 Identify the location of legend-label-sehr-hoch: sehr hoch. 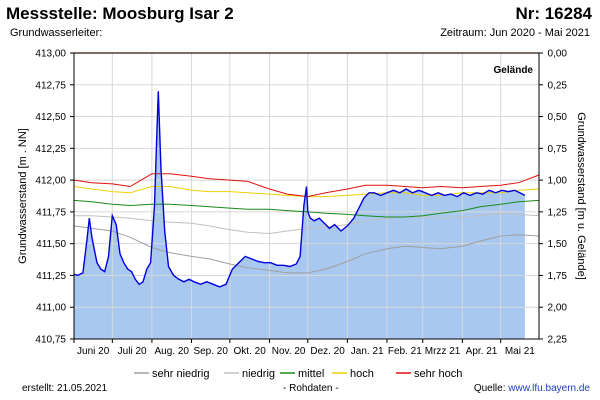
(438, 374).